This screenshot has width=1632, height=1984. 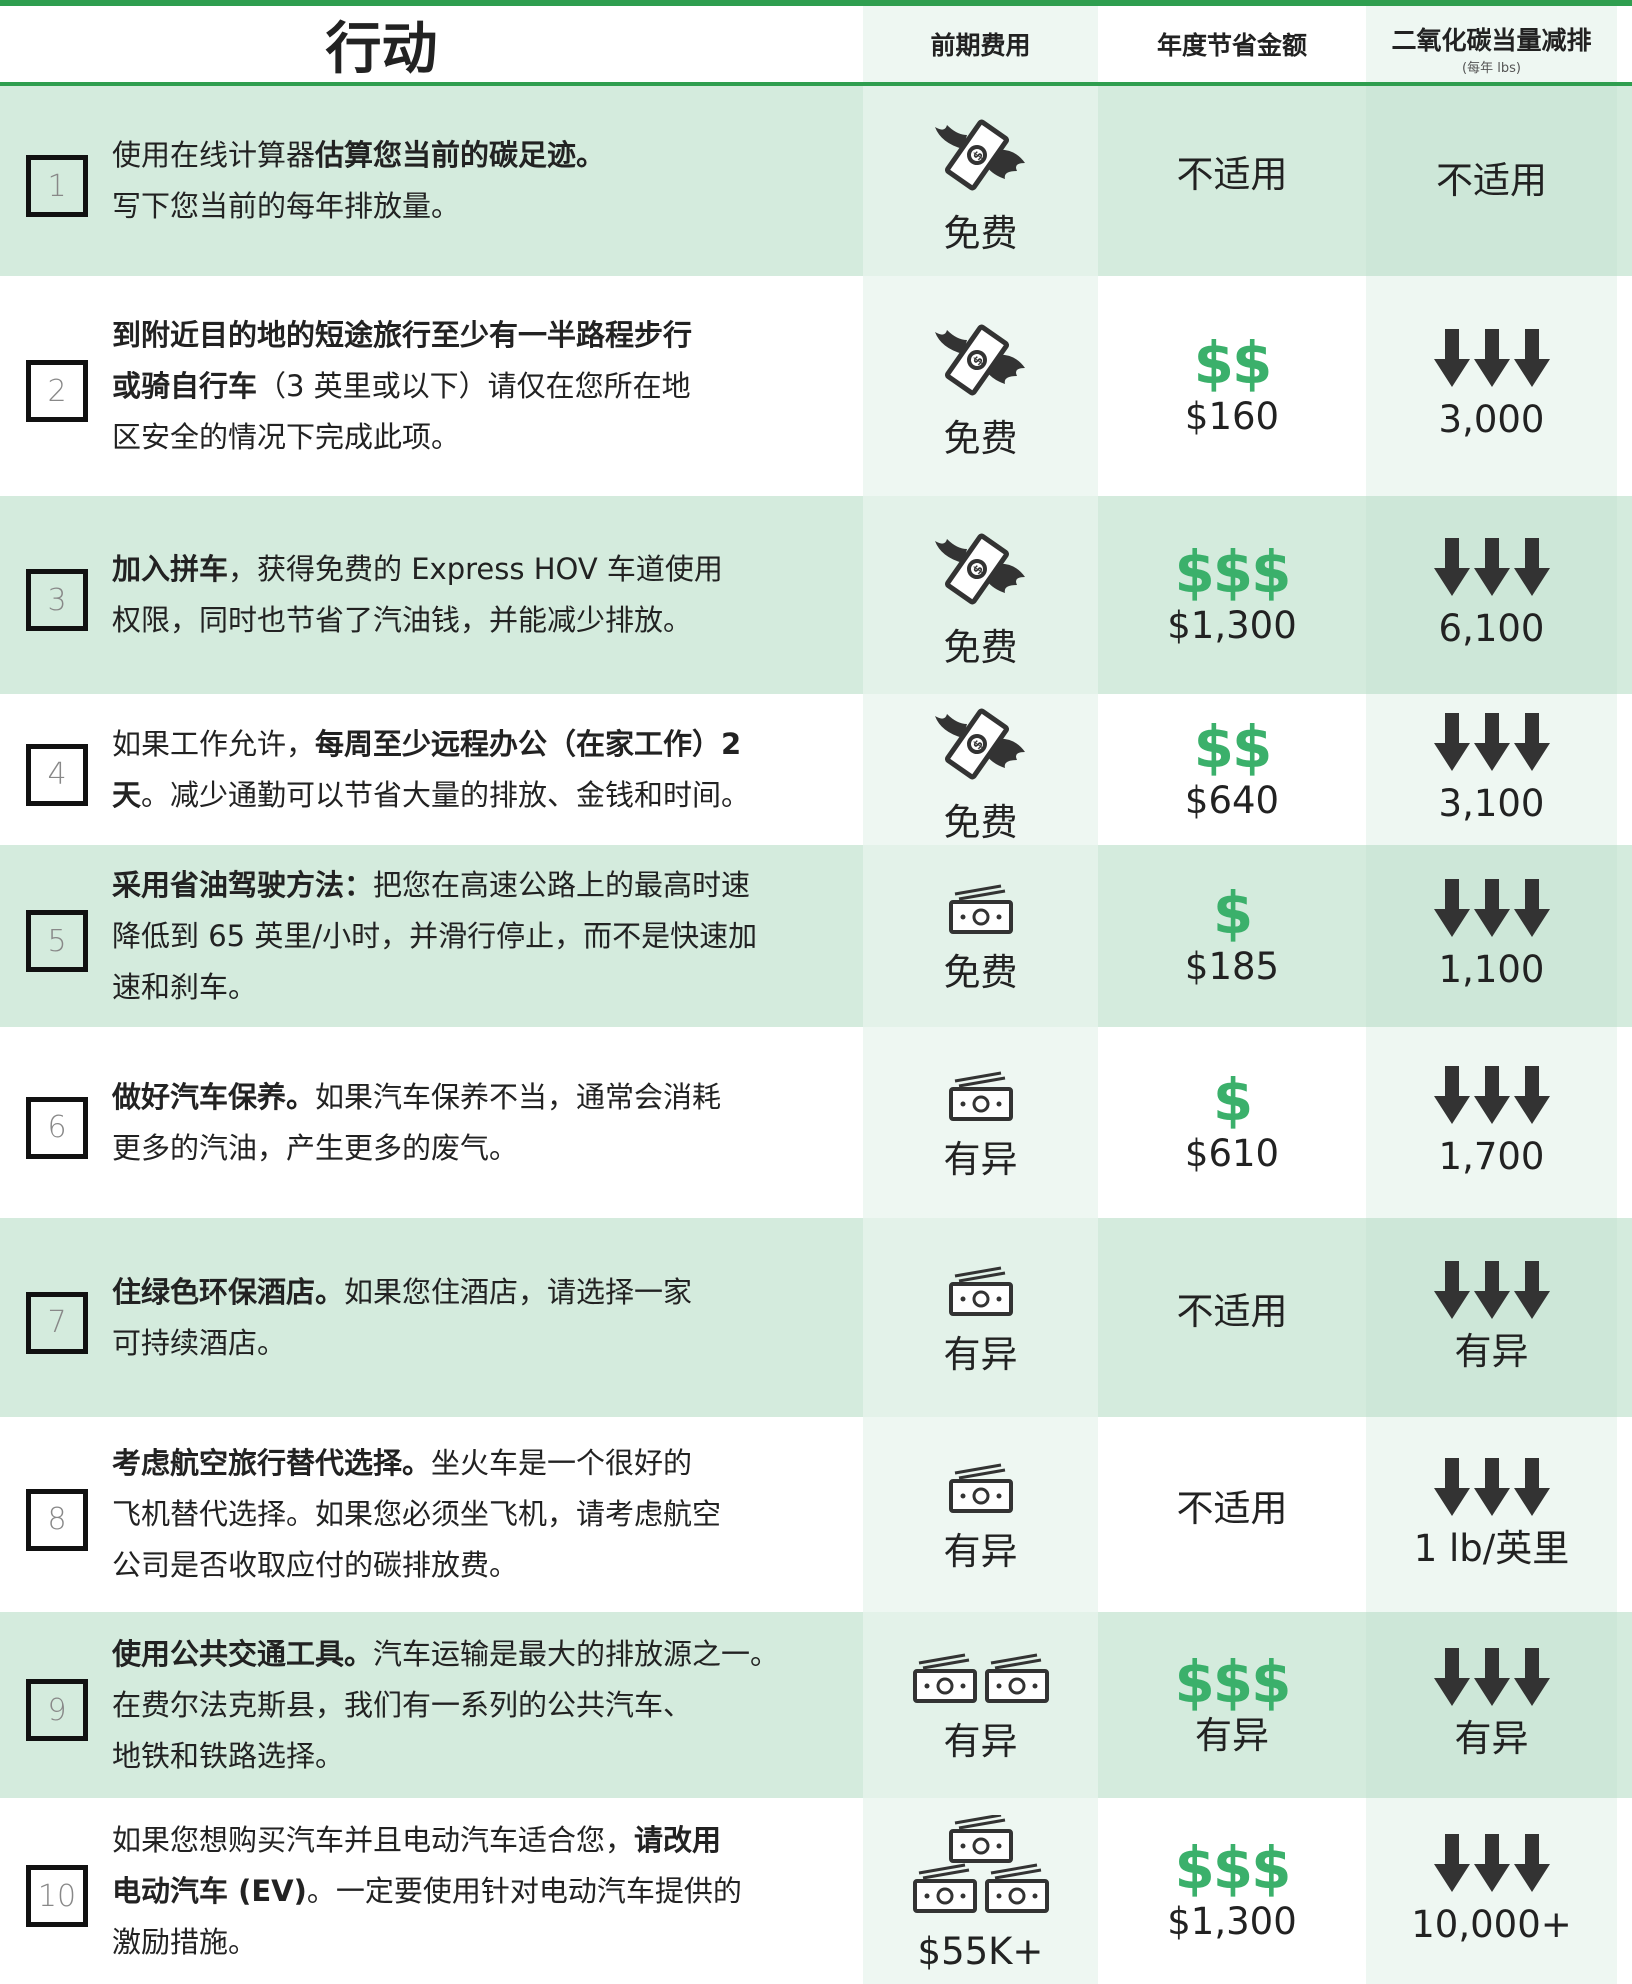 What do you see at coordinates (1491, 68) in the screenshot?
I see `header-co2-unit: (每年 lbs)` at bounding box center [1491, 68].